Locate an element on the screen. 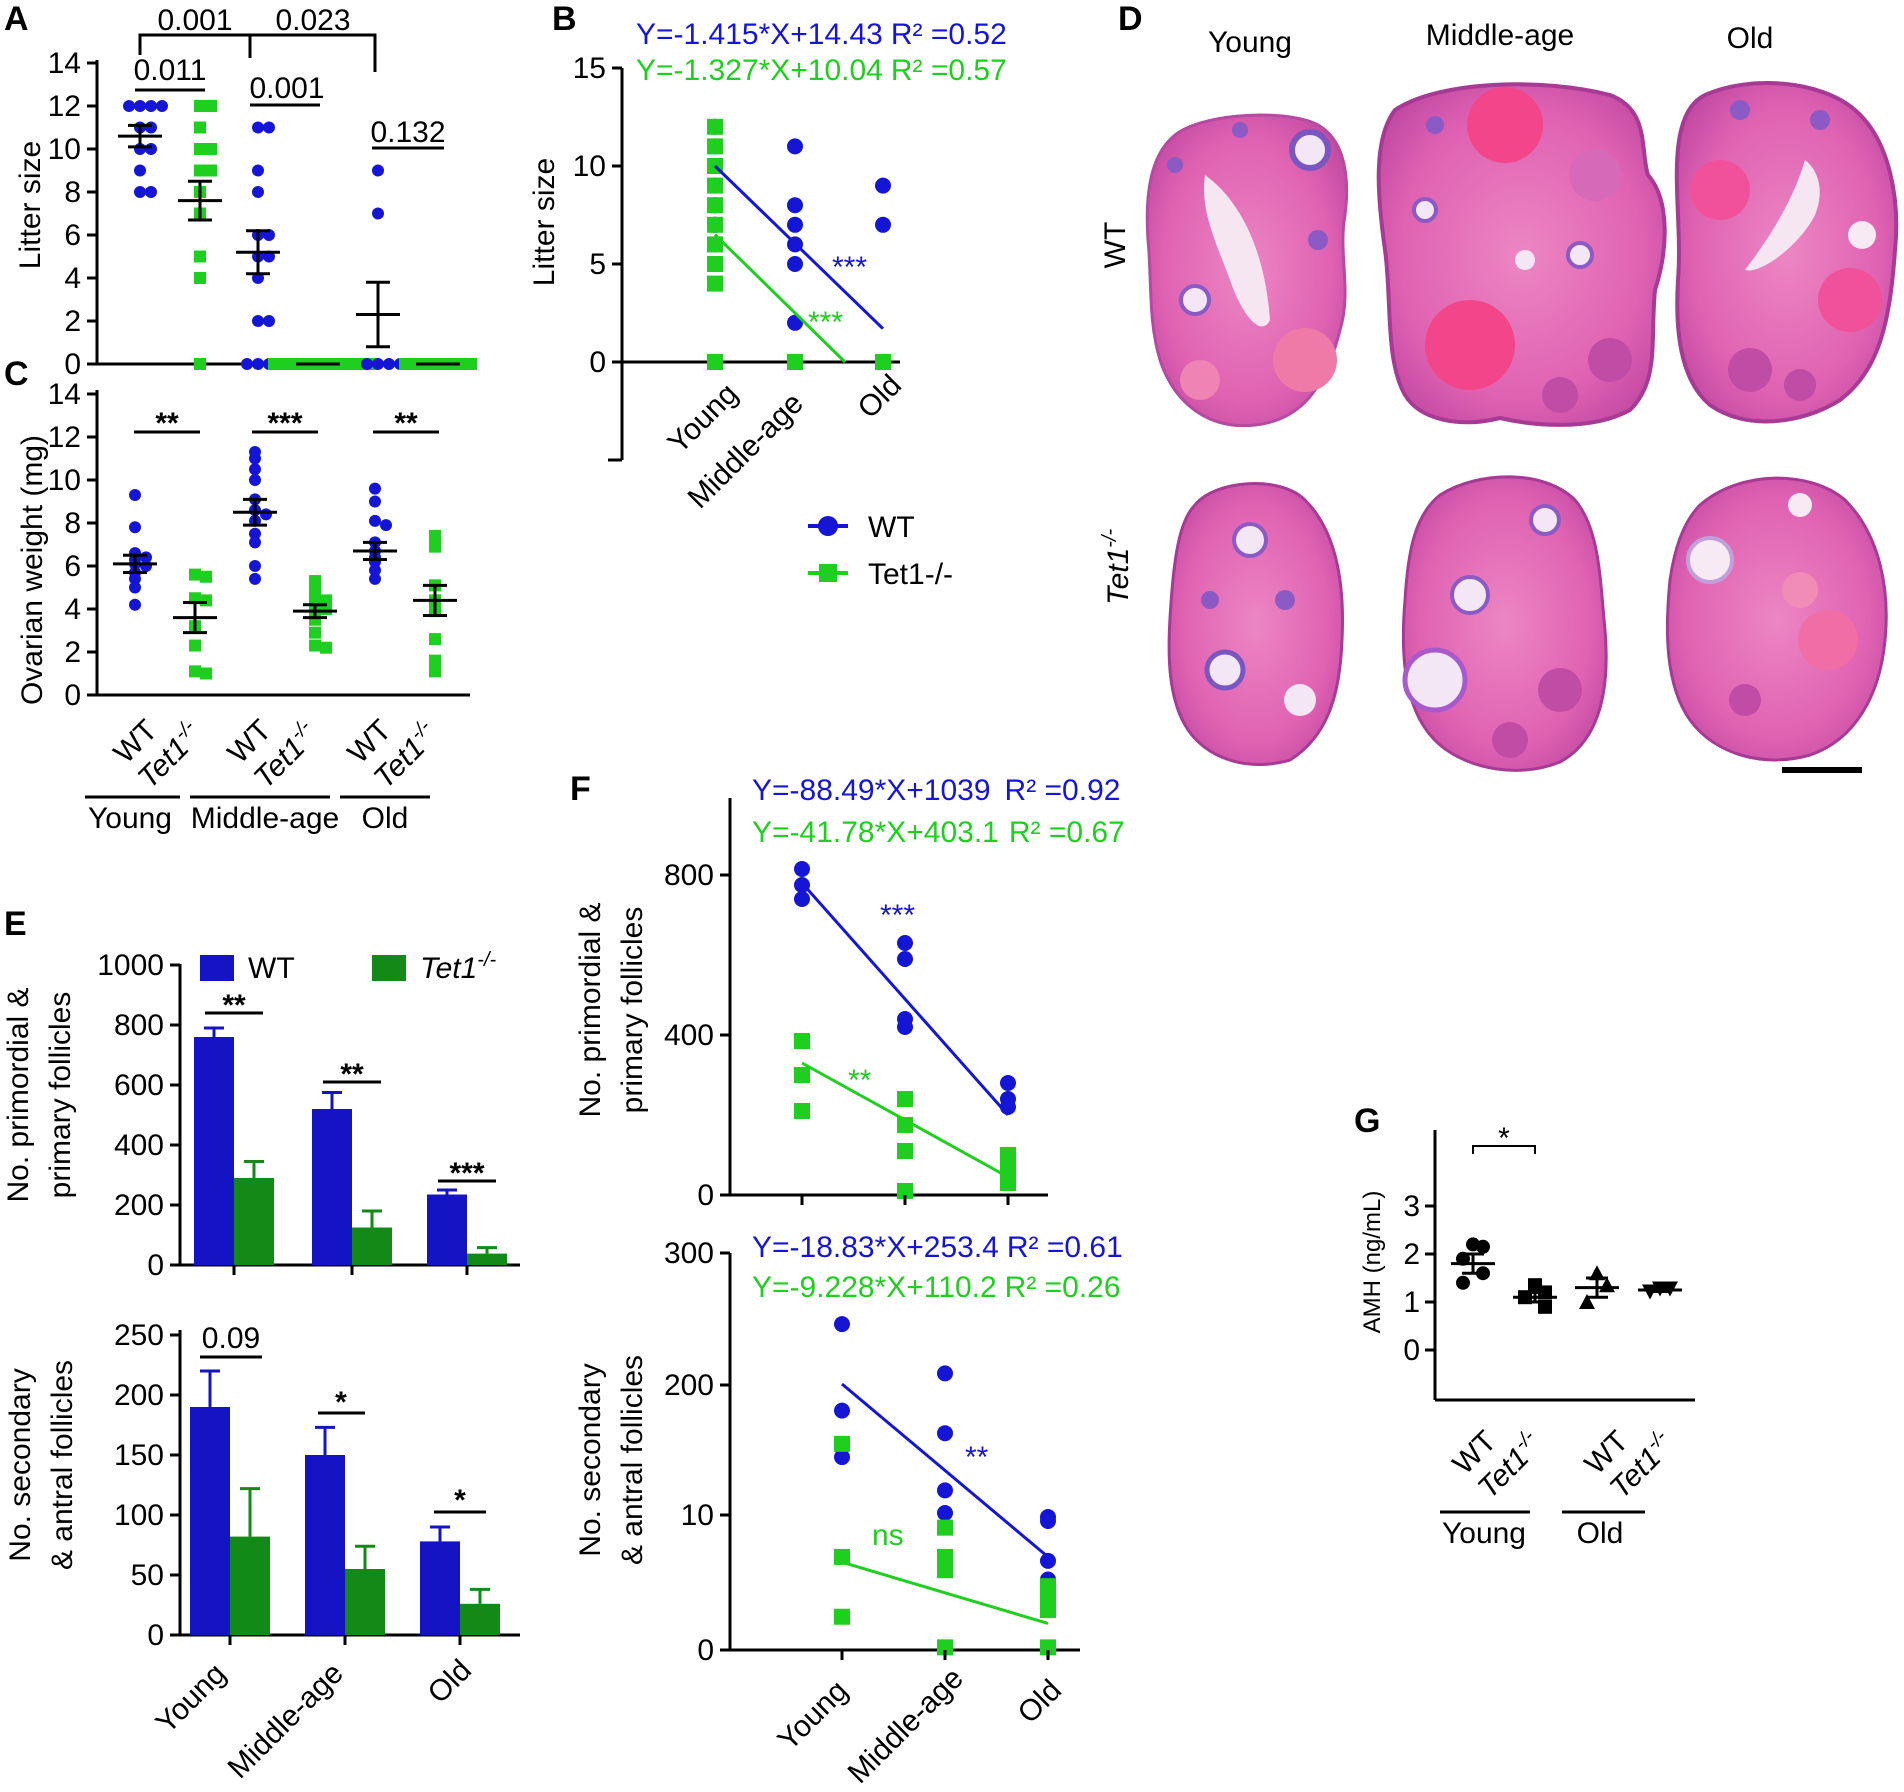 Image resolution: width=1904 pixels, height=1792 pixels. bar-WT-Young is located at coordinates (210, 1521).